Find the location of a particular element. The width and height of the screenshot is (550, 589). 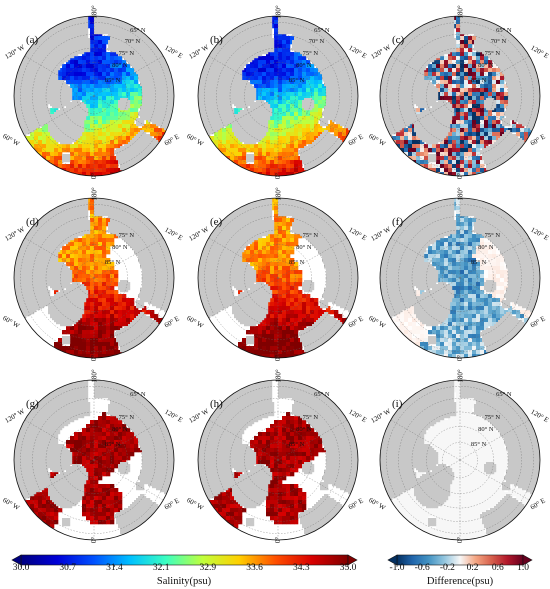

polar-map-f is located at coordinates (460, 278).